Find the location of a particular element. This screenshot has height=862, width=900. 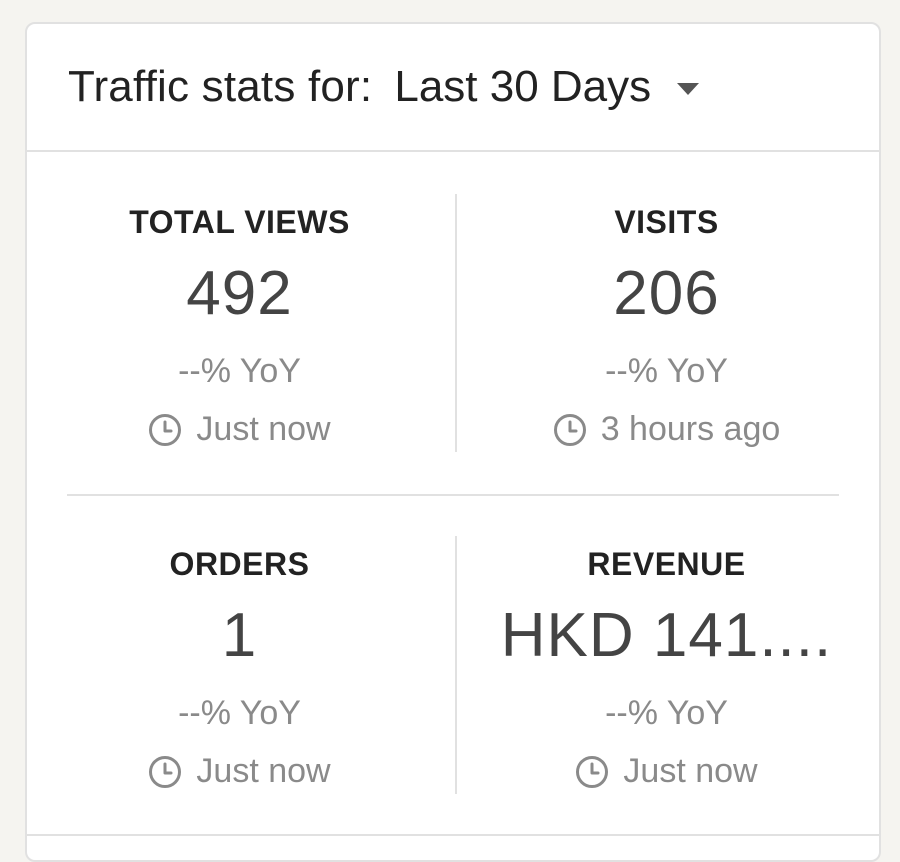

row-divider is located at coordinates (453, 495).